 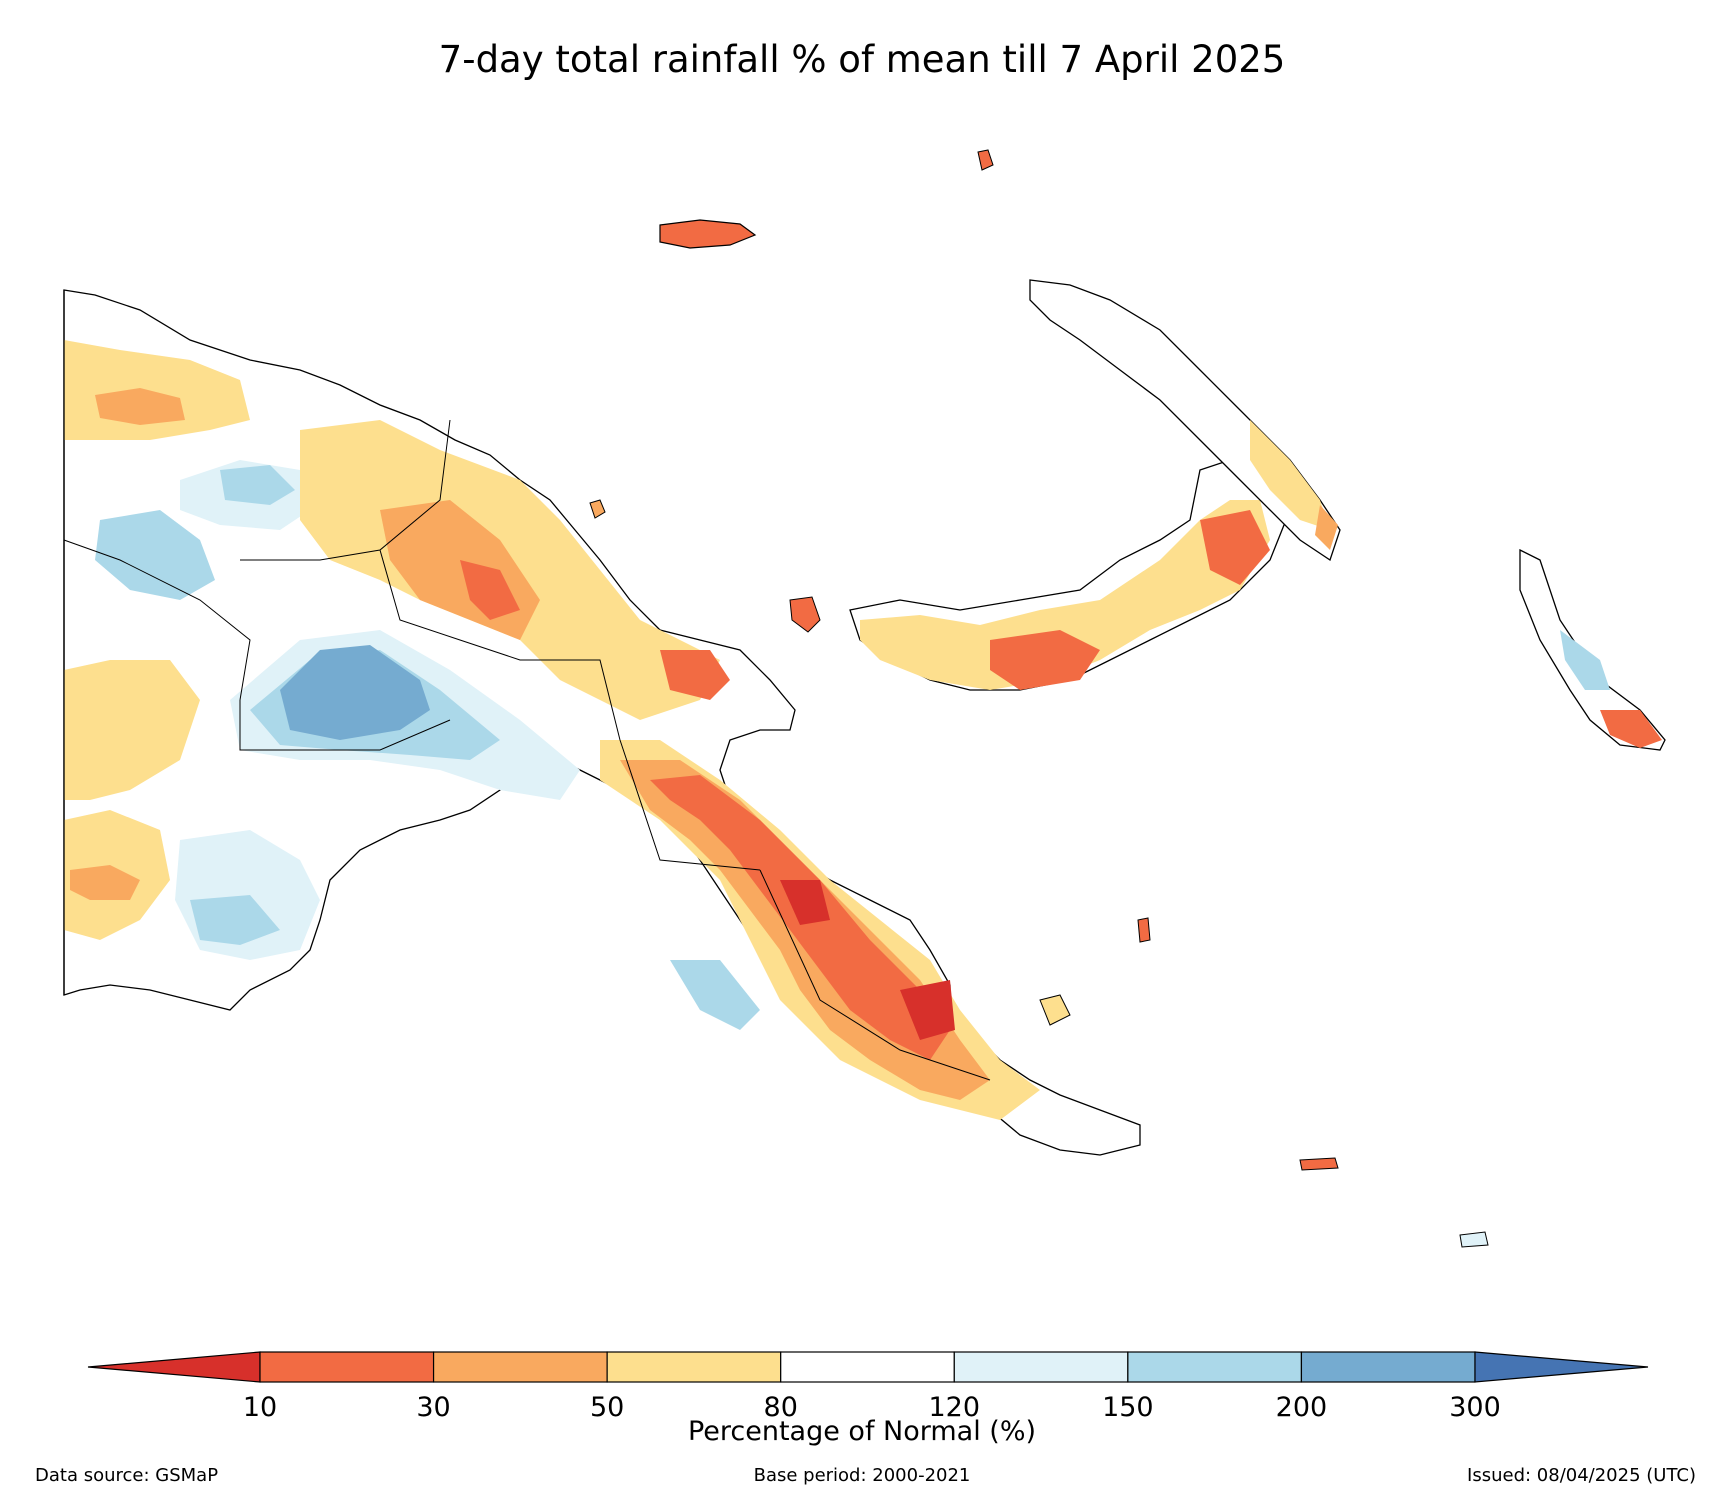 What do you see at coordinates (780, 1407) in the screenshot?
I see `colorbar-tick-label: 80` at bounding box center [780, 1407].